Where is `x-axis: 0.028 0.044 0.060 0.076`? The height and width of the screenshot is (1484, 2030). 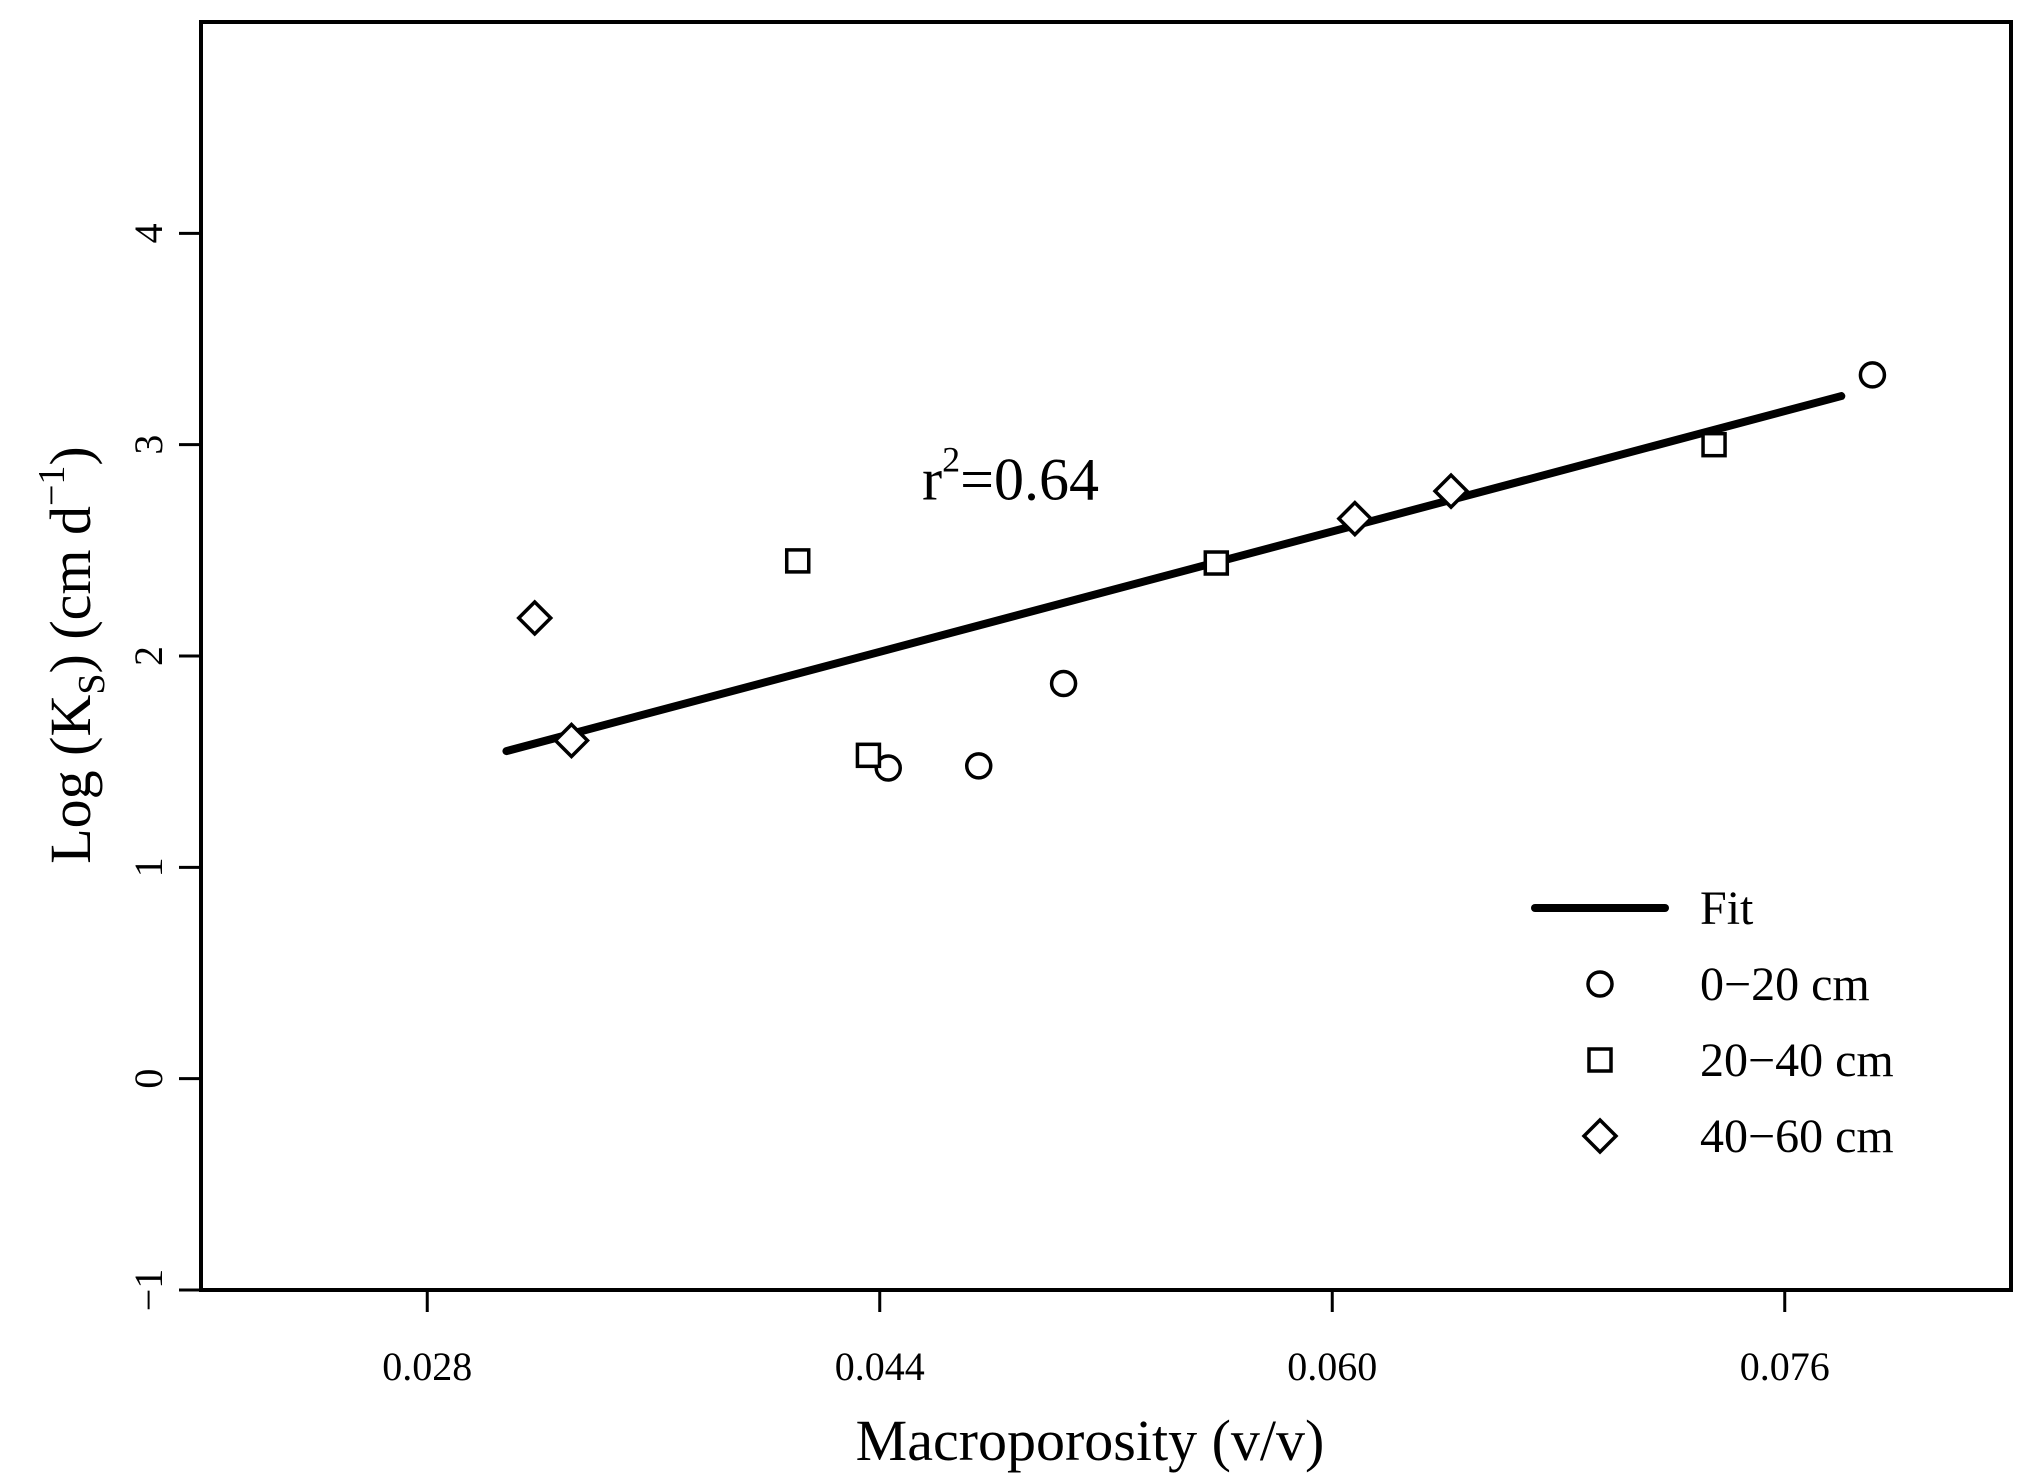 x-axis: 0.028 0.044 0.060 0.076 is located at coordinates (1106, 1339).